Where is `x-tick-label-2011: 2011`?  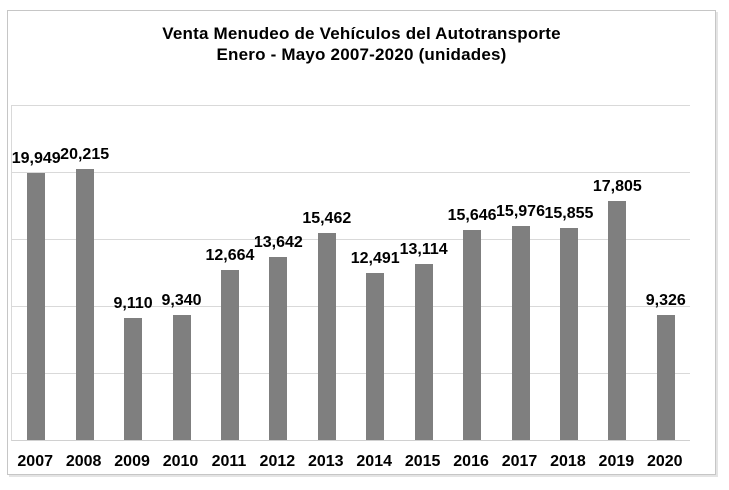
x-tick-label-2011: 2011 is located at coordinates (229, 461).